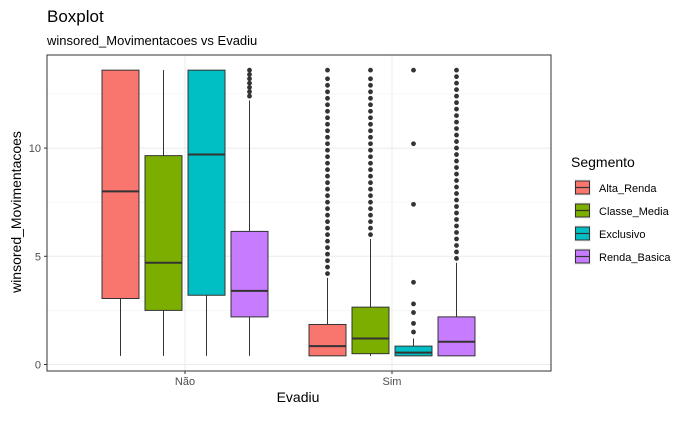 This screenshot has width=700, height=432. I want to click on legend-label: Renda_Basica, so click(635, 258).